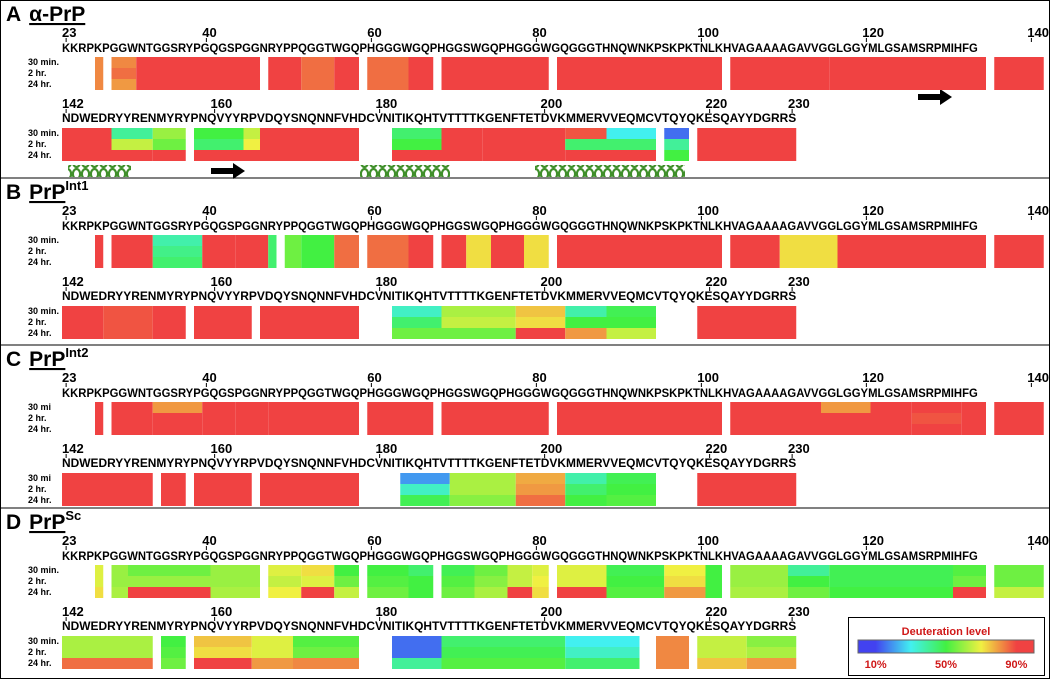  I want to click on residue-number: 220, so click(717, 281).